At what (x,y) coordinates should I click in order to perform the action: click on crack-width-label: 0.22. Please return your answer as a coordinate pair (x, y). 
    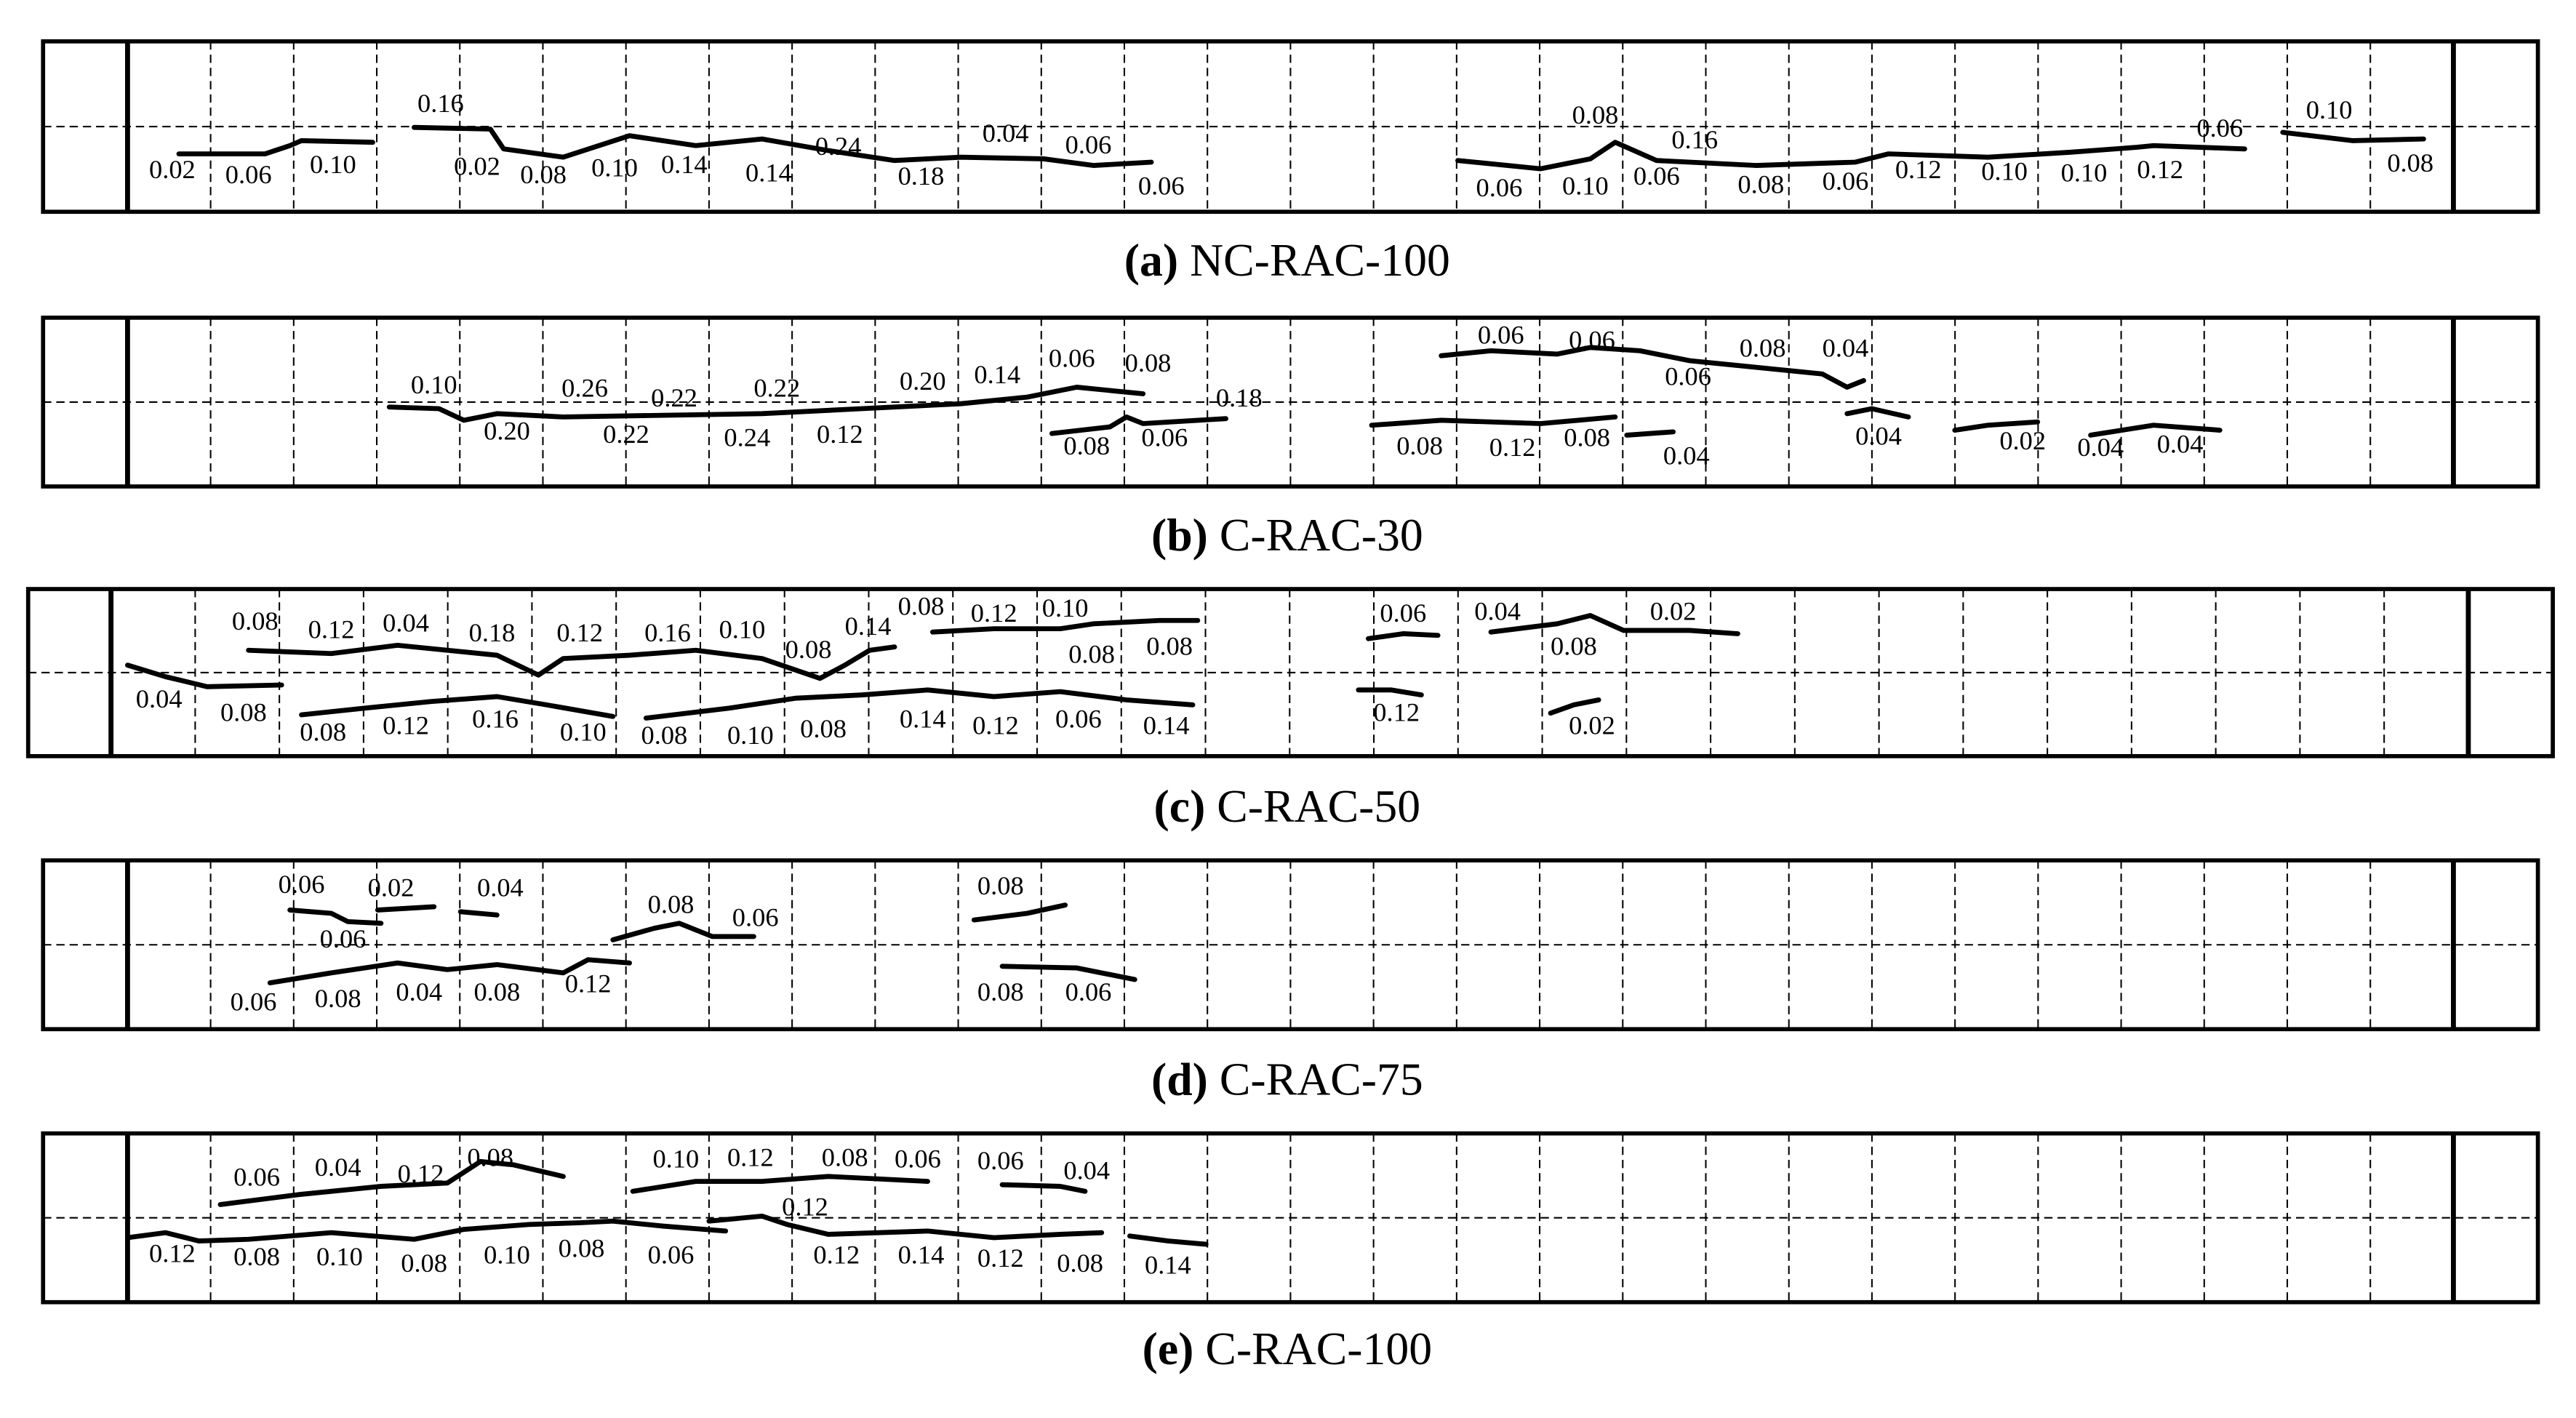
    Looking at the image, I should click on (674, 398).